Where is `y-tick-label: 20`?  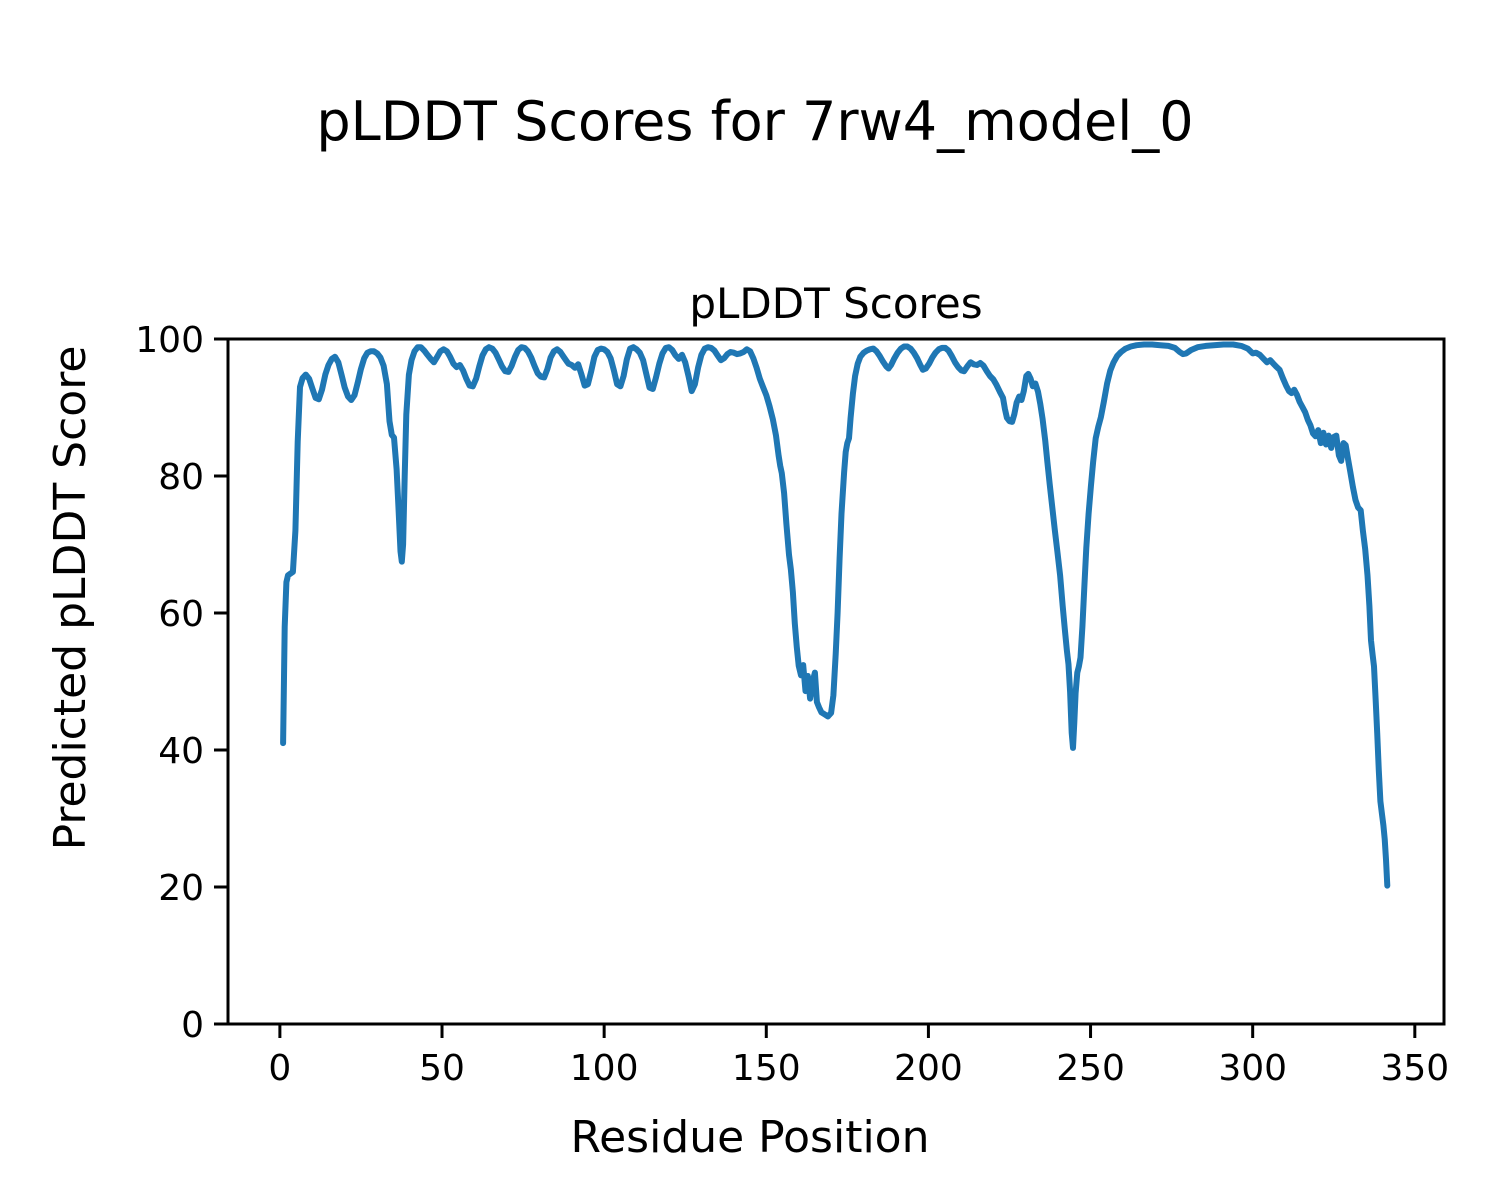
y-tick-label: 20 is located at coordinates (181, 888).